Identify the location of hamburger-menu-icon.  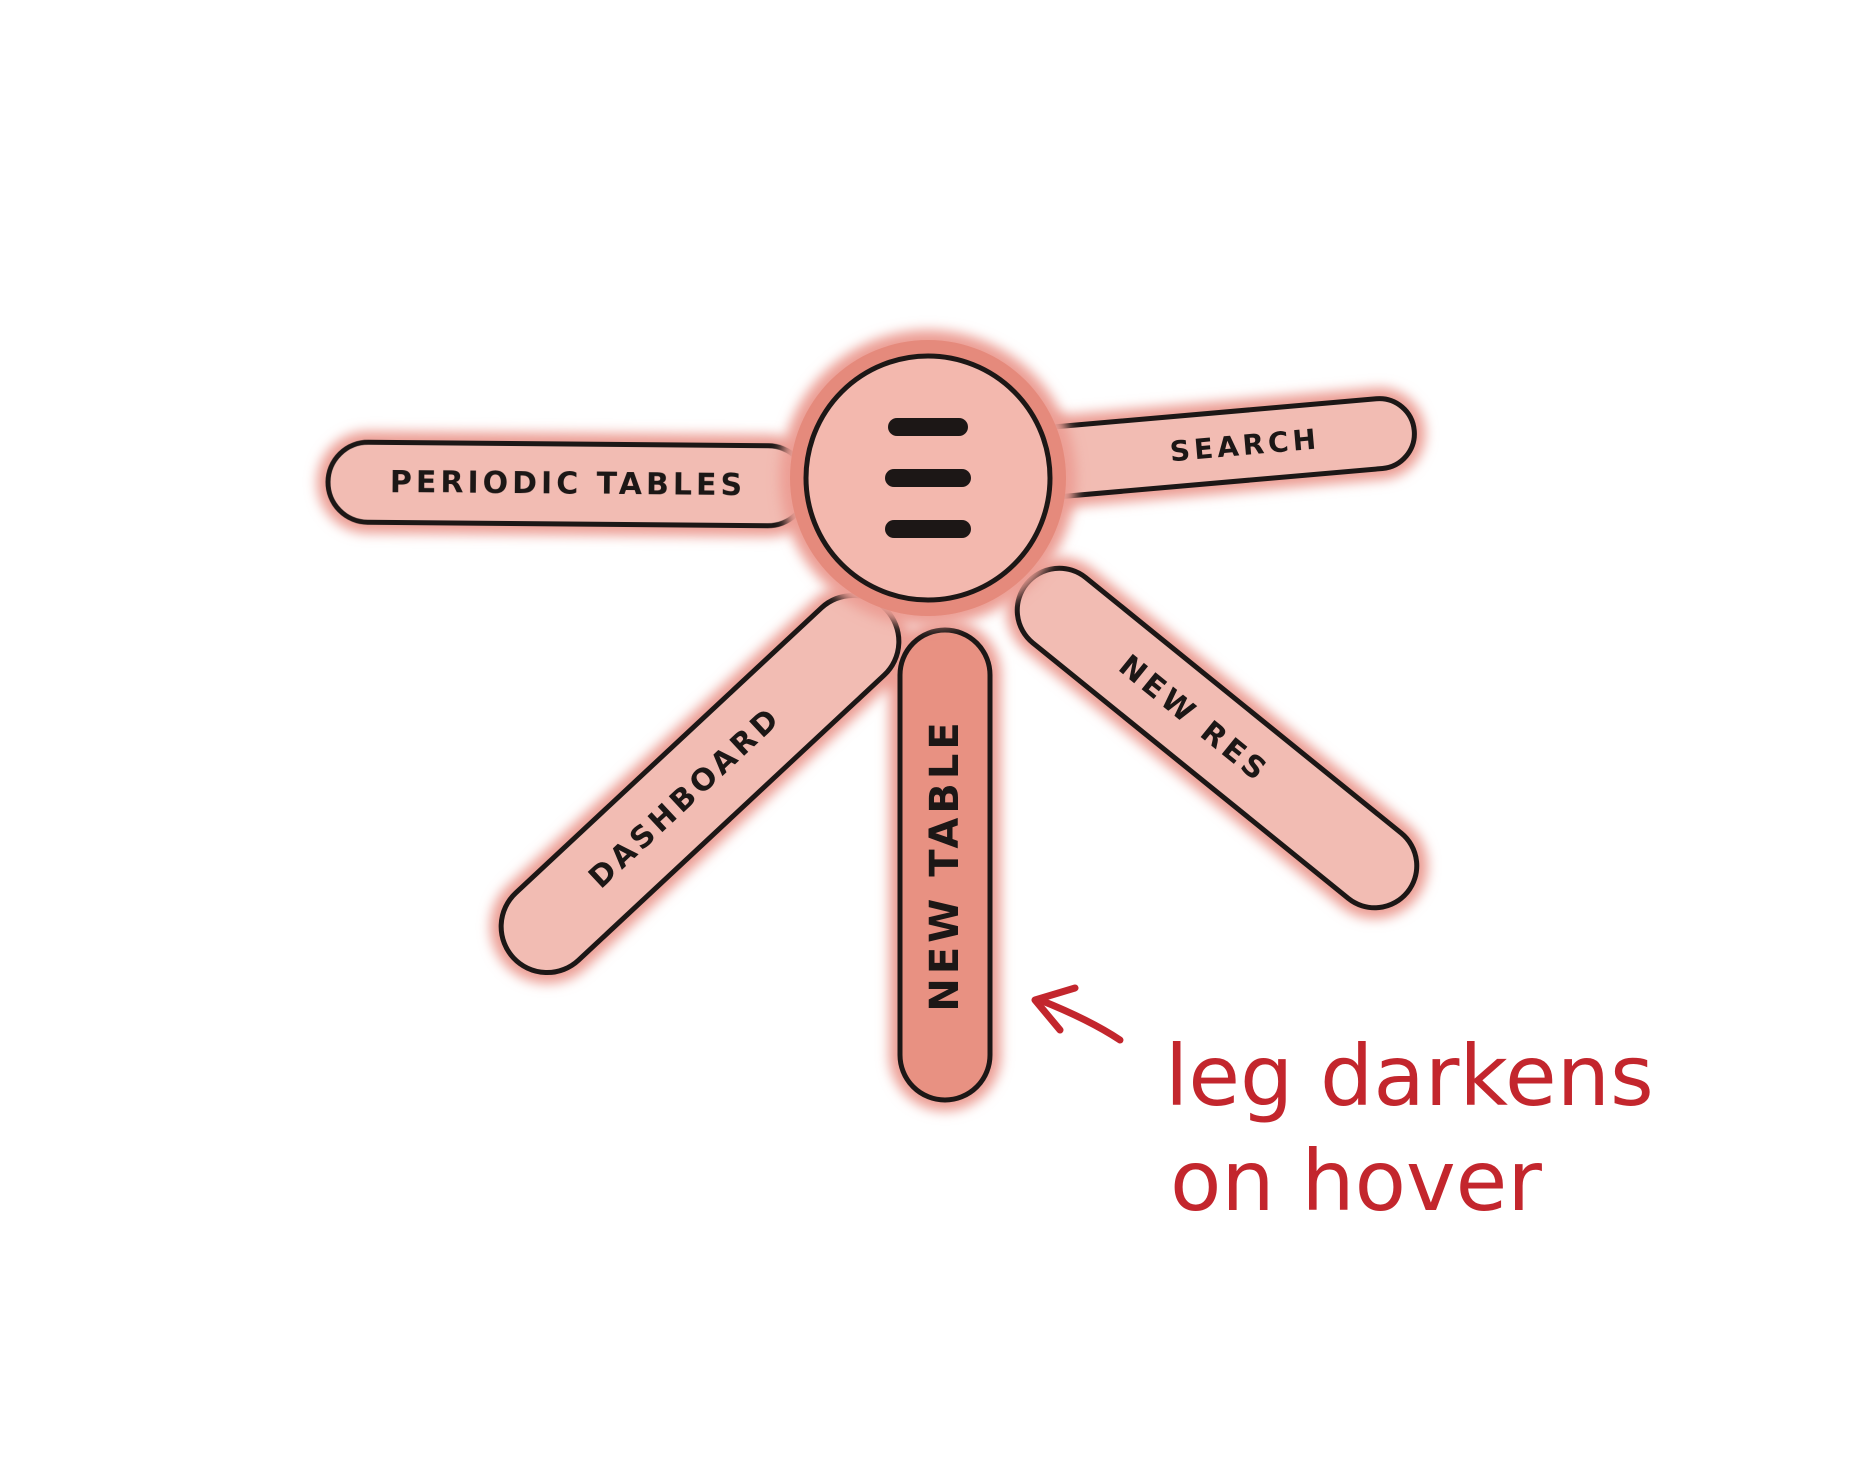
(928, 478).